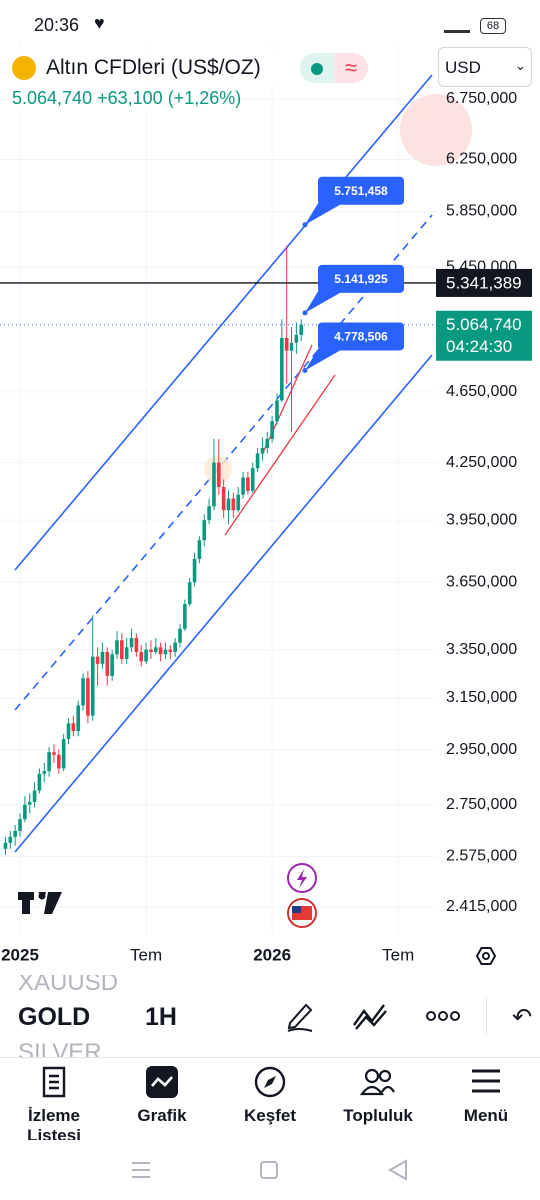  What do you see at coordinates (40, 903) in the screenshot?
I see `tv-logo` at bounding box center [40, 903].